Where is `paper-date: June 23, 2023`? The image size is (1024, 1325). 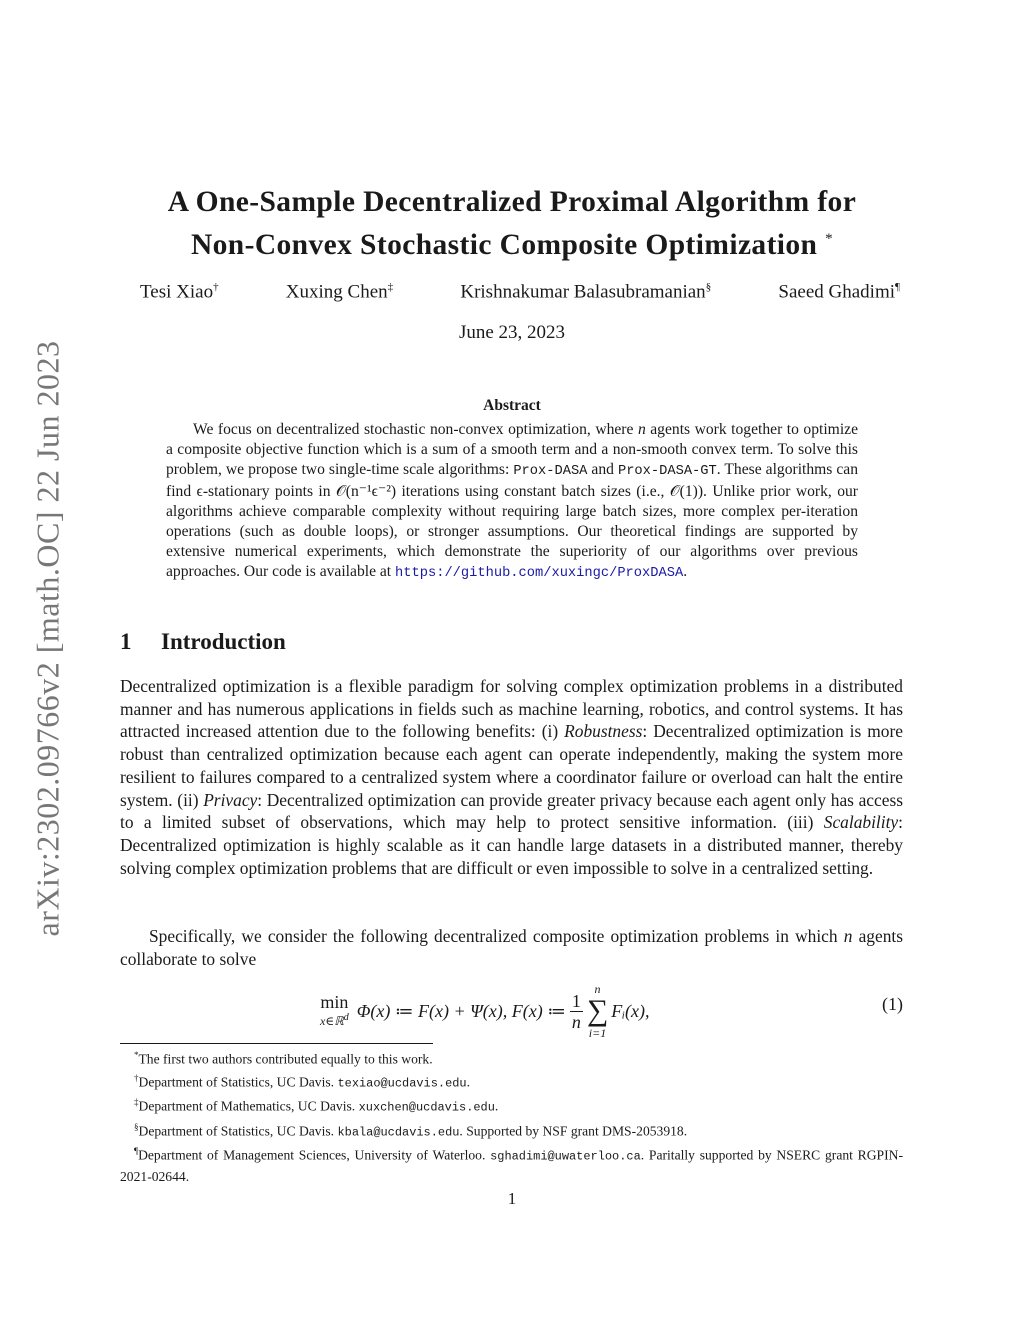
paper-date: June 23, 2023 is located at coordinates (512, 332).